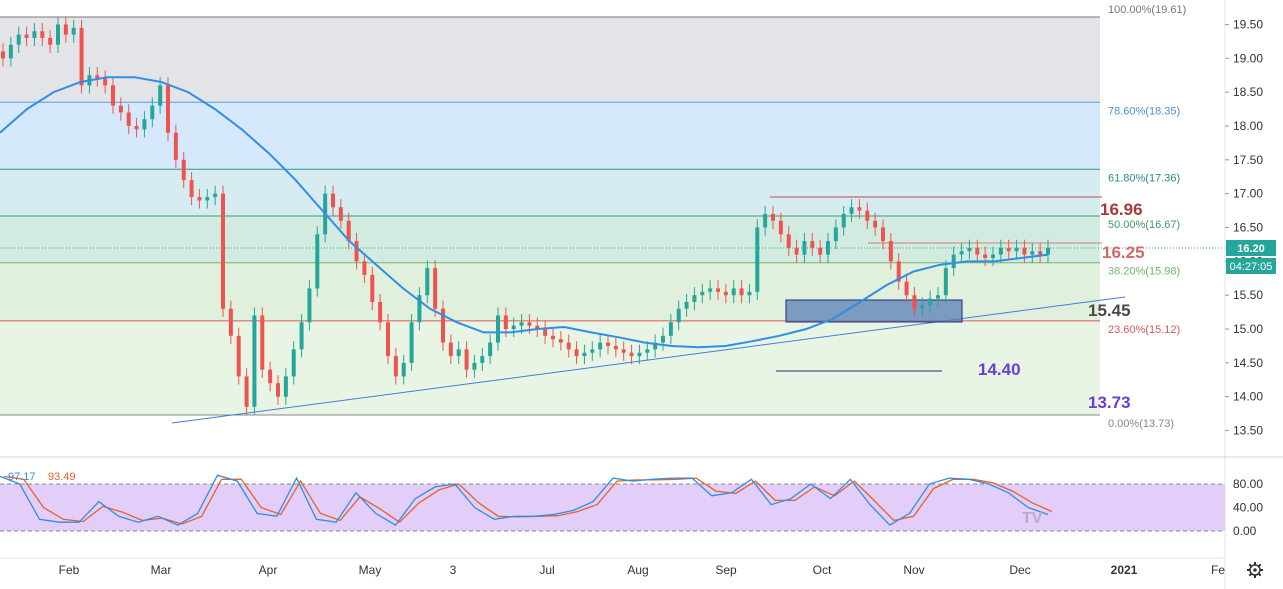  I want to click on stochastic-tick-label: 80.00, so click(1248, 484).